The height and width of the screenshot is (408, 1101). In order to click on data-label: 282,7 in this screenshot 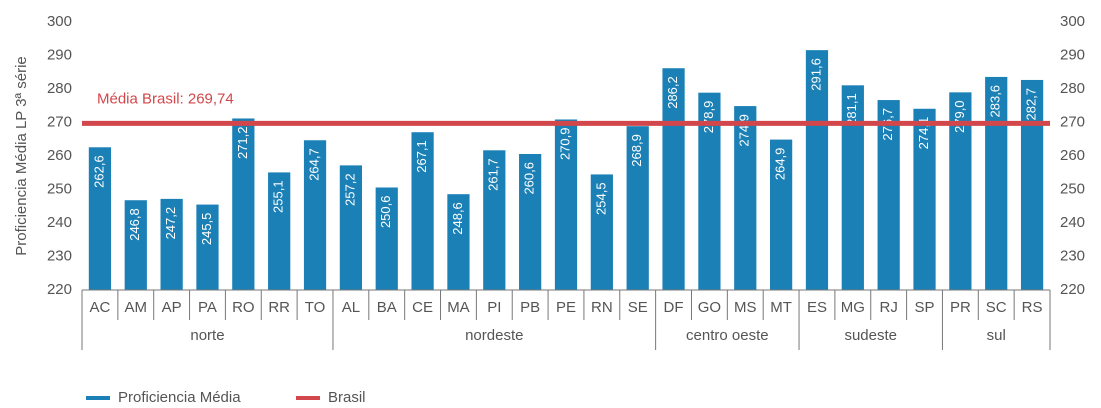, I will do `click(1031, 104)`.